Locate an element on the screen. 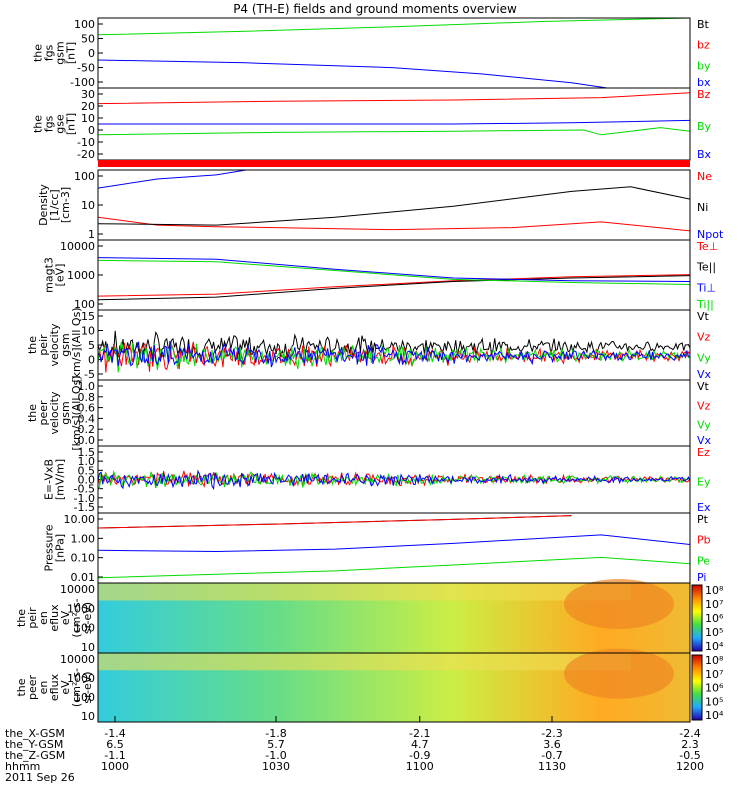 This screenshot has width=750, height=800. yticklabel-pressure-1: 1.00 is located at coordinates (83, 538).